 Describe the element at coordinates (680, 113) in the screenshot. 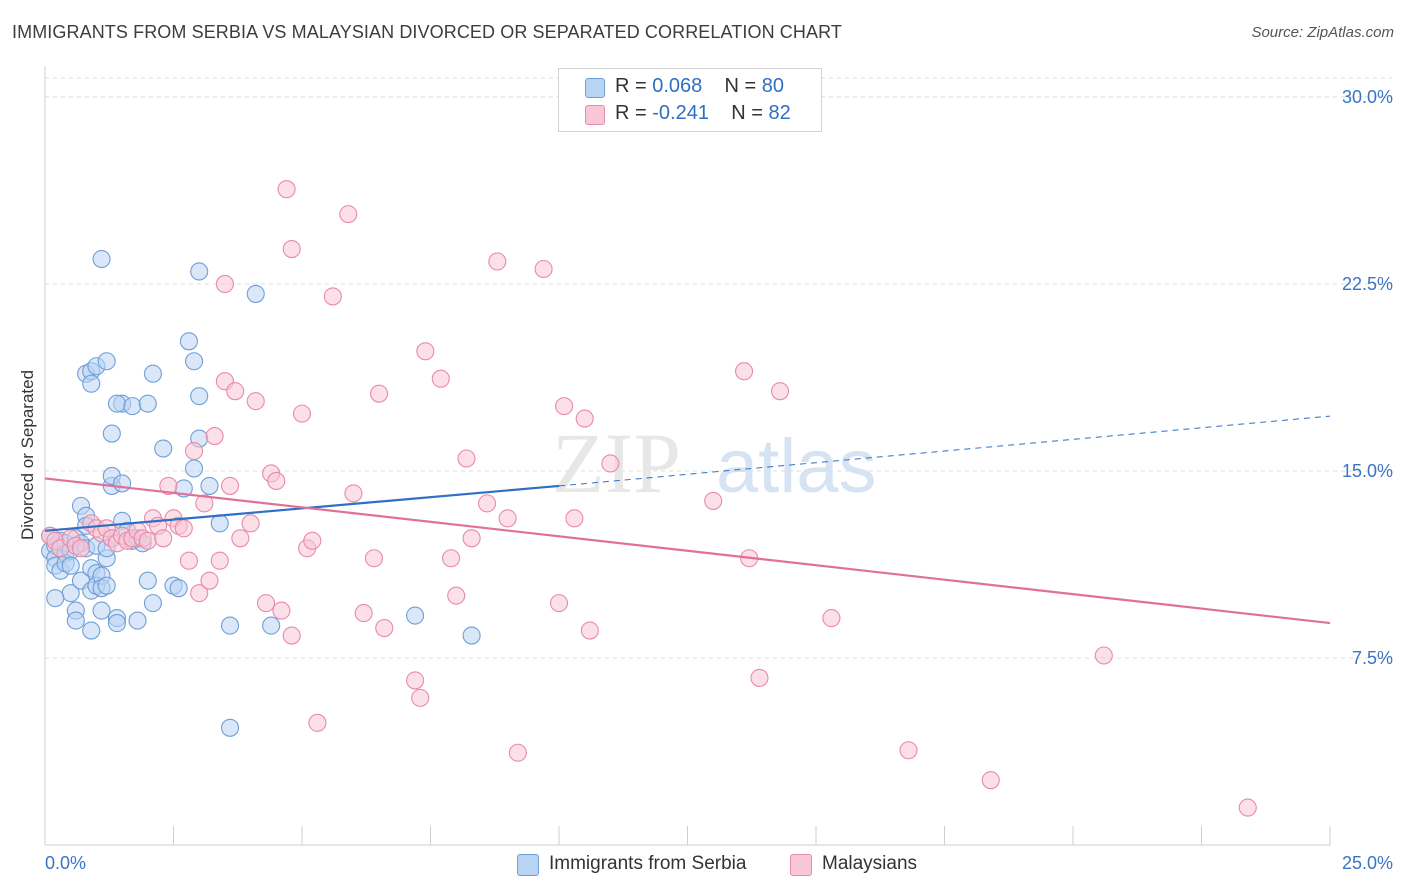

I see `legend-r-value-malaysians: -0.241` at that location.